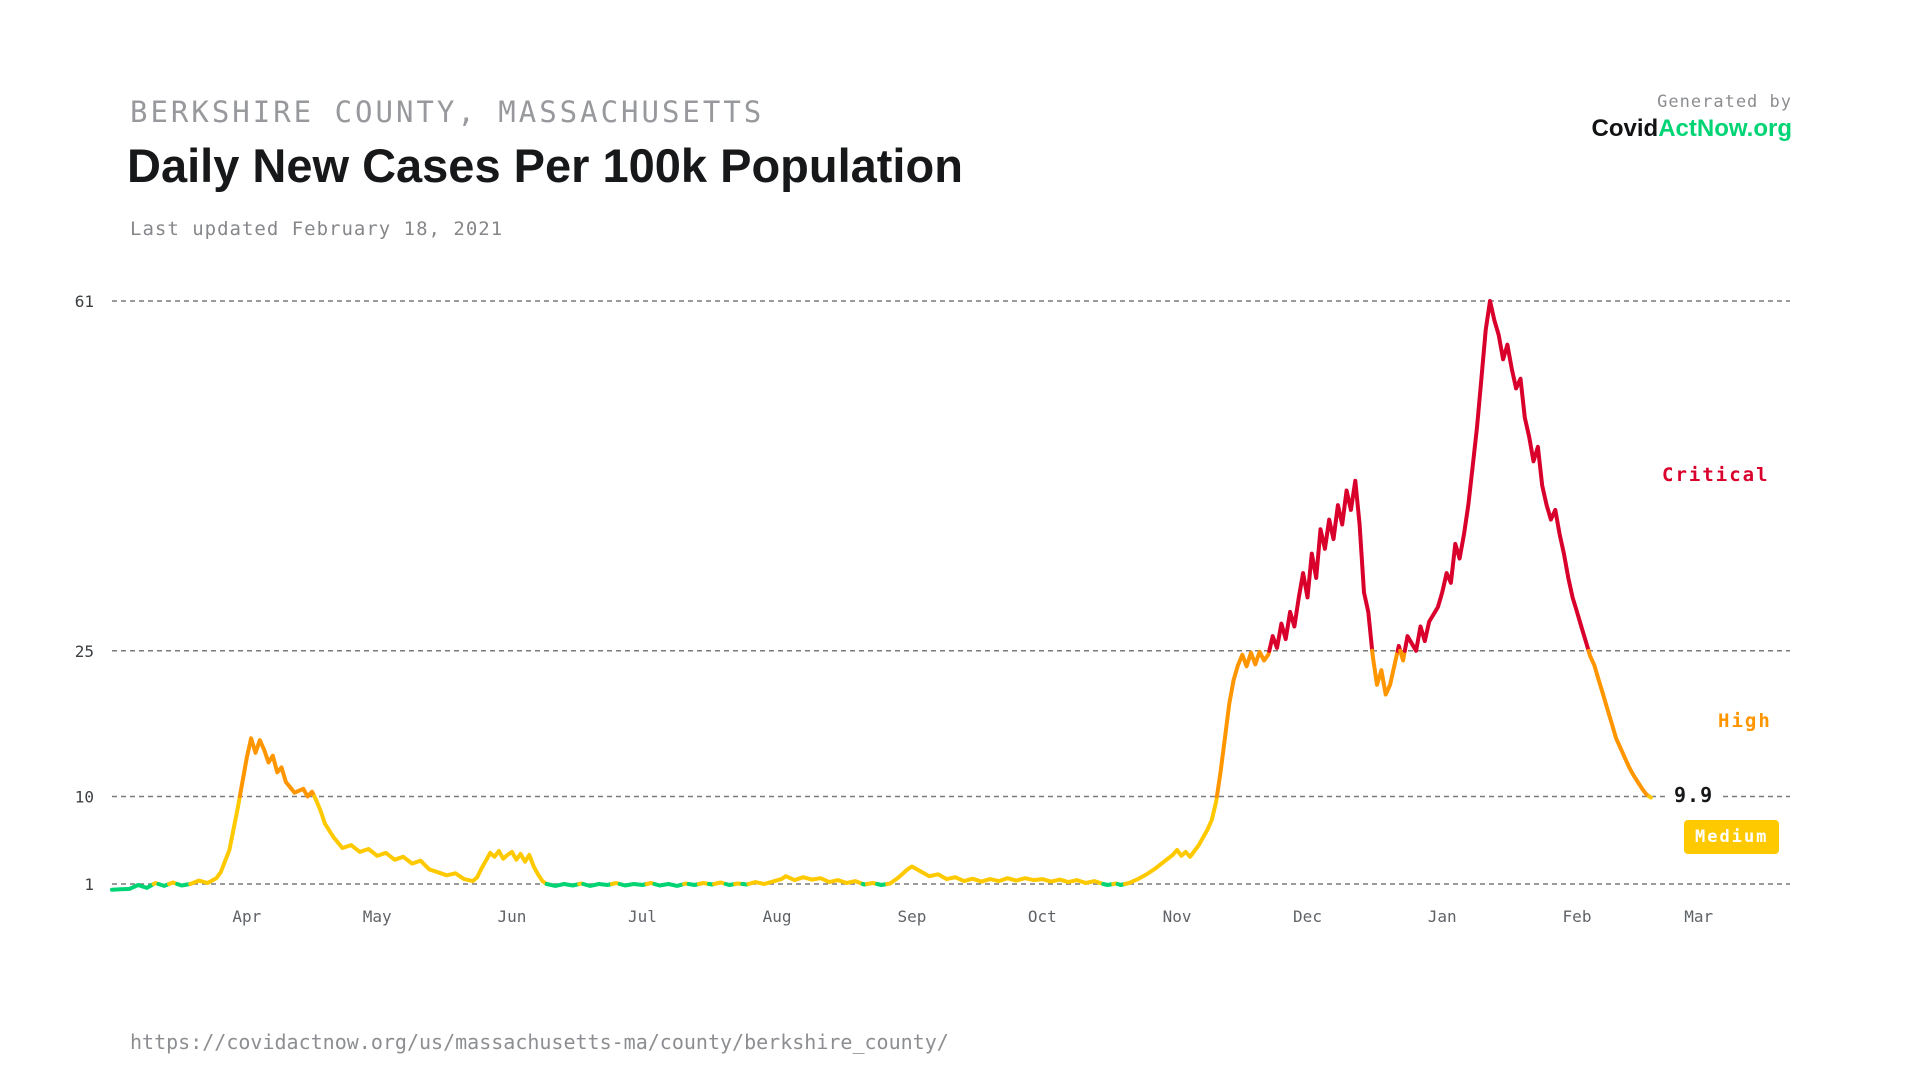  I want to click on last-updated-label: Last updated February 18, 2021, so click(317, 229).